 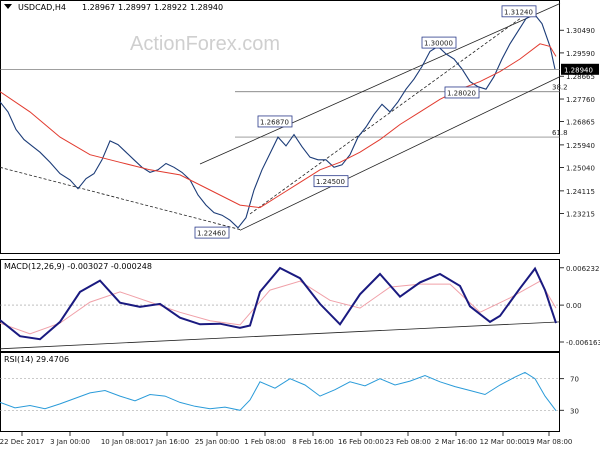 What do you see at coordinates (205, 44) in the screenshot?
I see `watermark: ActionForex.com` at bounding box center [205, 44].